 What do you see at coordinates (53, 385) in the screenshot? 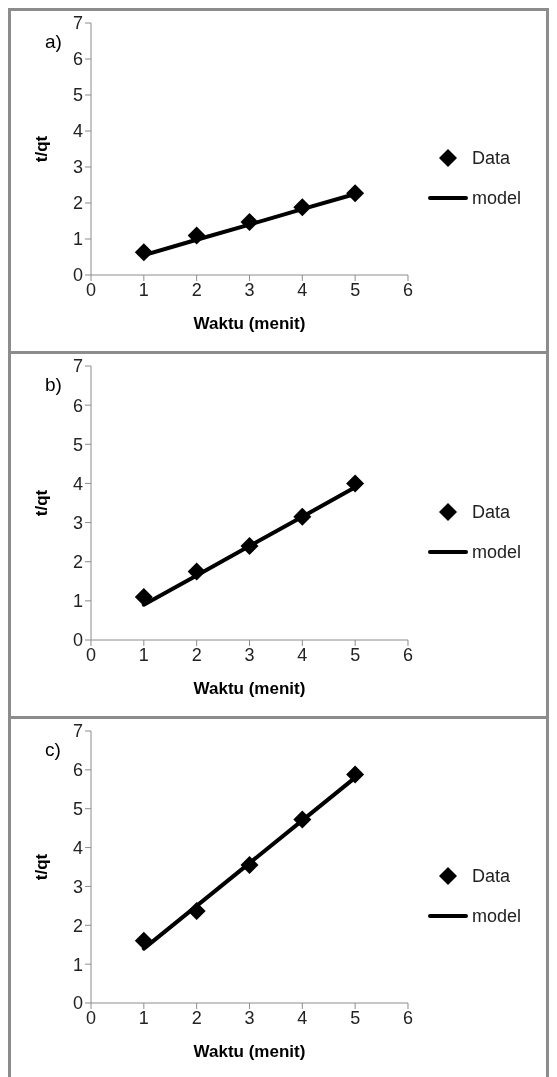
I see `text: b)` at bounding box center [53, 385].